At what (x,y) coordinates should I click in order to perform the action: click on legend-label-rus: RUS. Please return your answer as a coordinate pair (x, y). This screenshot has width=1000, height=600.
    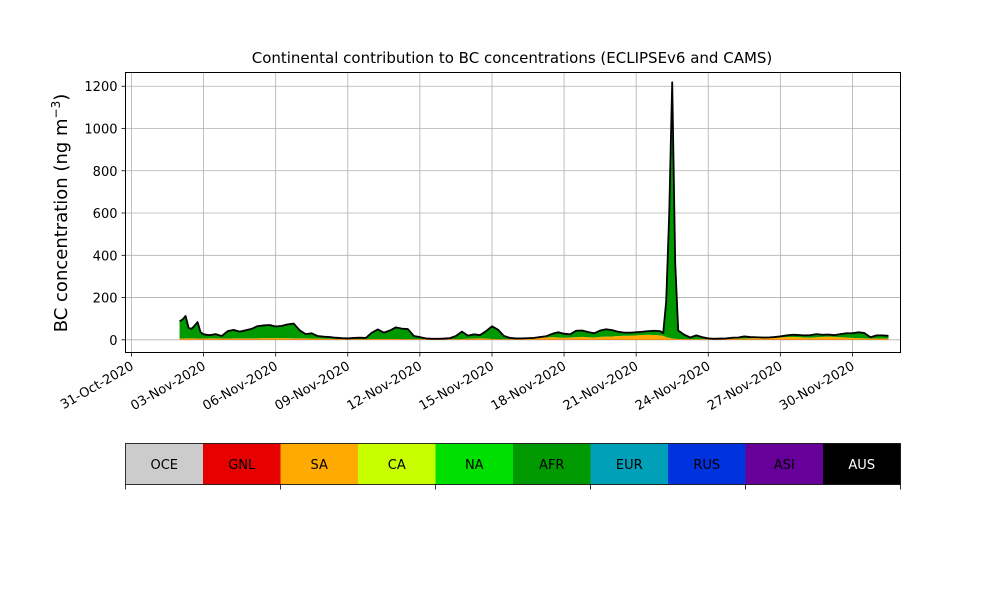
    Looking at the image, I should click on (706, 465).